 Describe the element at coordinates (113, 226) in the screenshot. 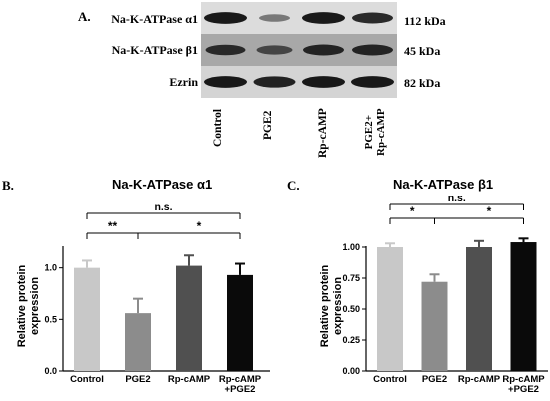

I see `significance-label: **` at that location.